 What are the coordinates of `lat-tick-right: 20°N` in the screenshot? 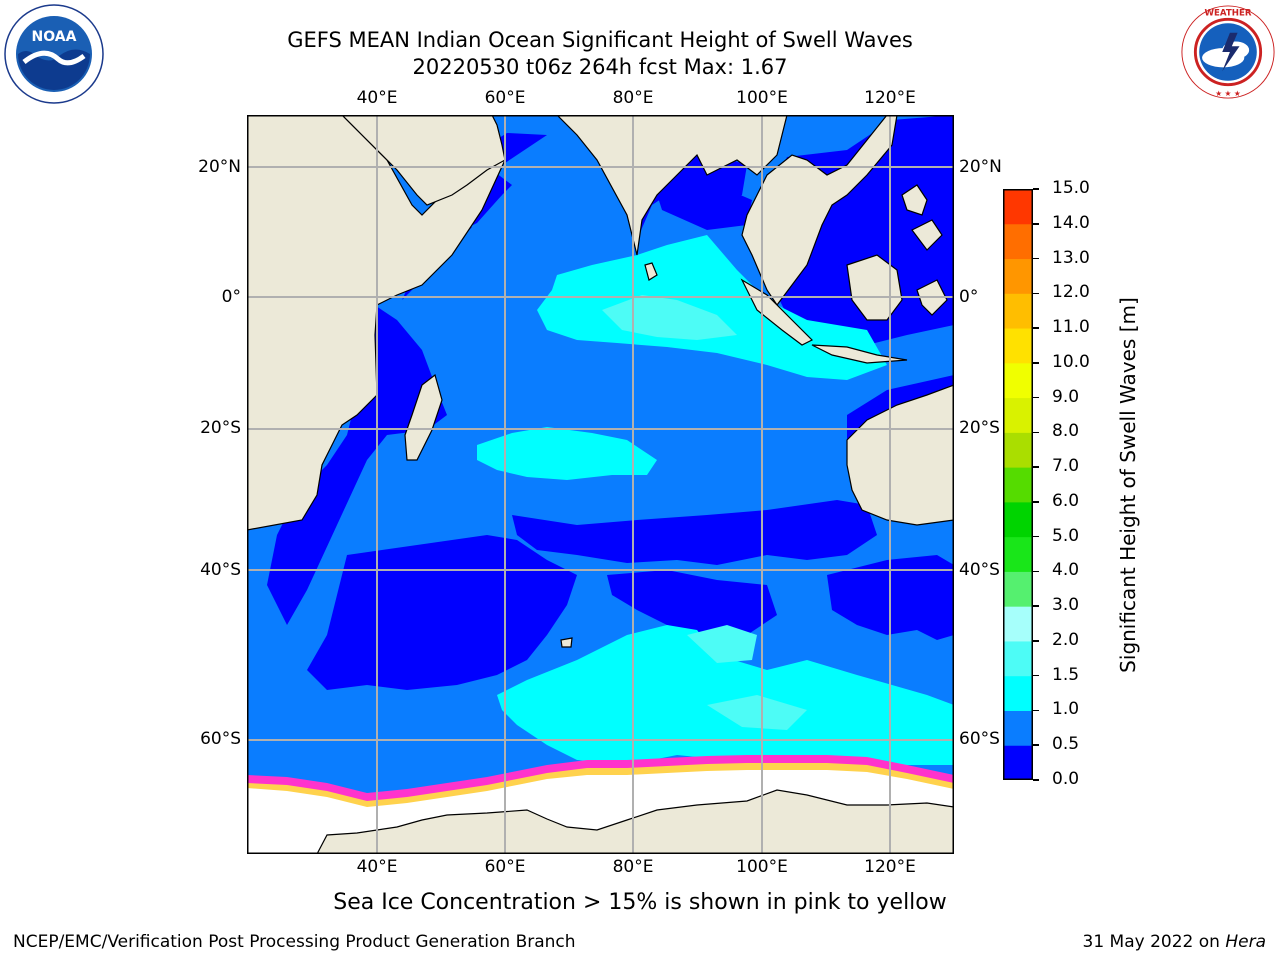 It's located at (980, 167).